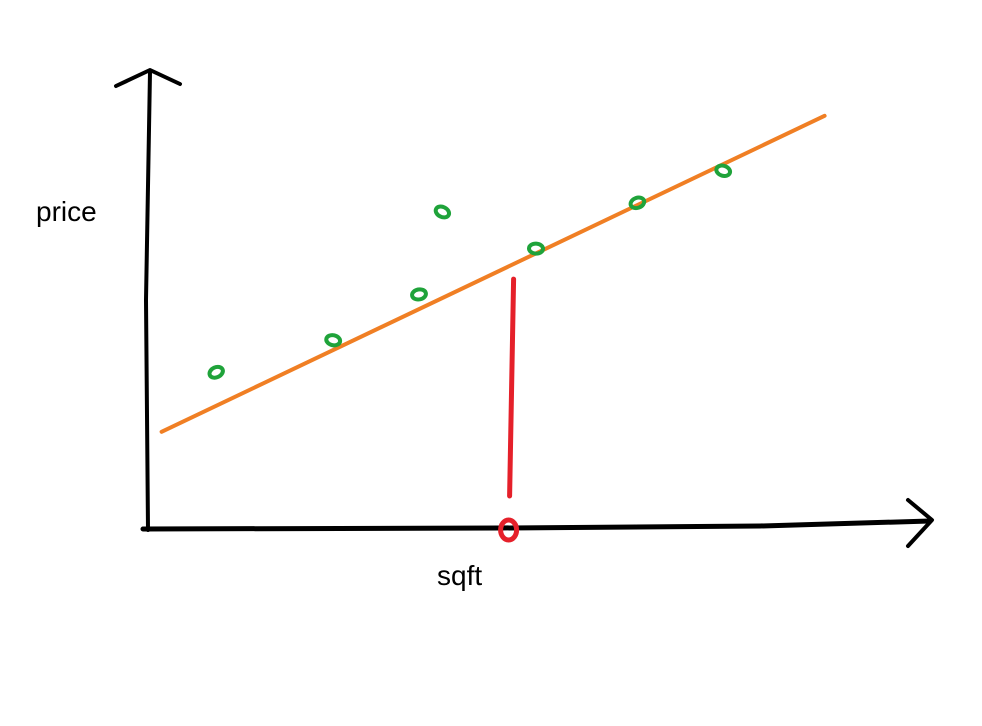 Image resolution: width=982 pixels, height=726 pixels. I want to click on y-axis-label: price, so click(66, 211).